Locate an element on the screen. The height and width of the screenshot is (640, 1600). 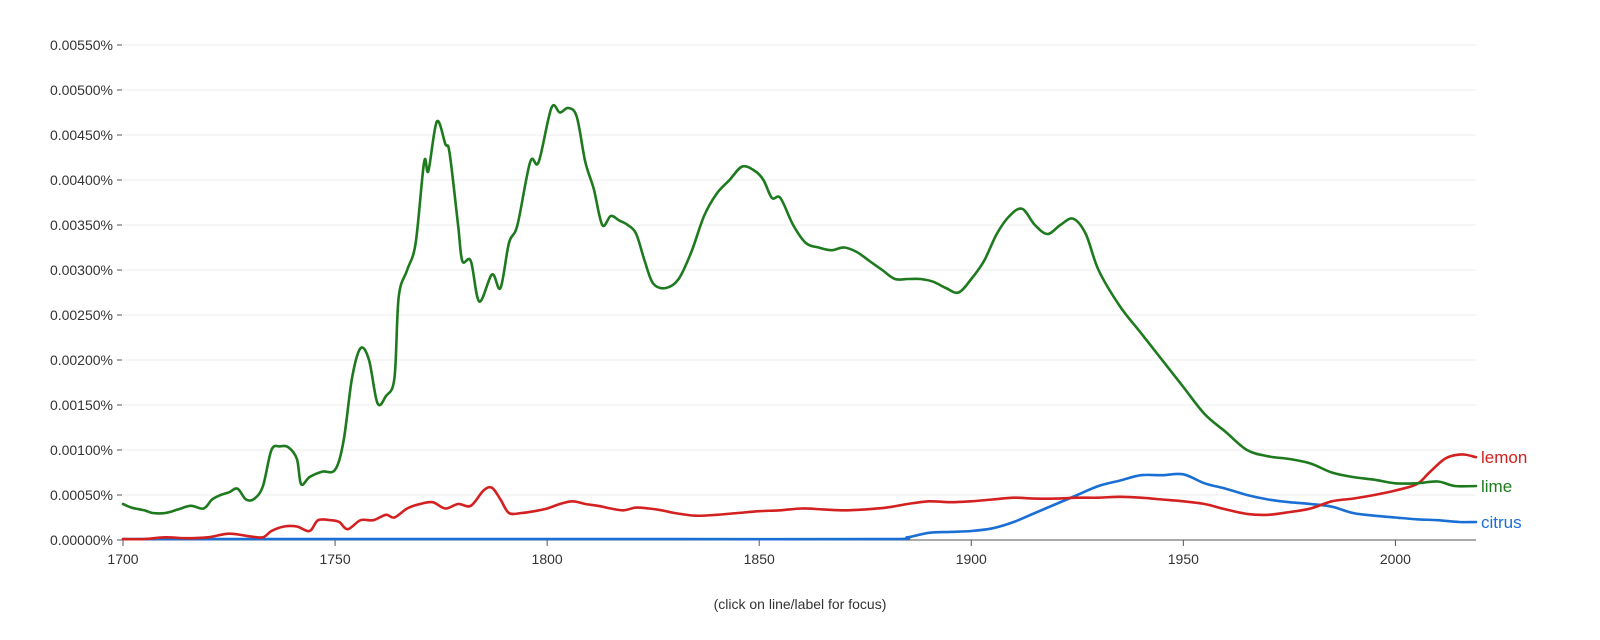
x-tick-label: 1950 is located at coordinates (1183, 559).